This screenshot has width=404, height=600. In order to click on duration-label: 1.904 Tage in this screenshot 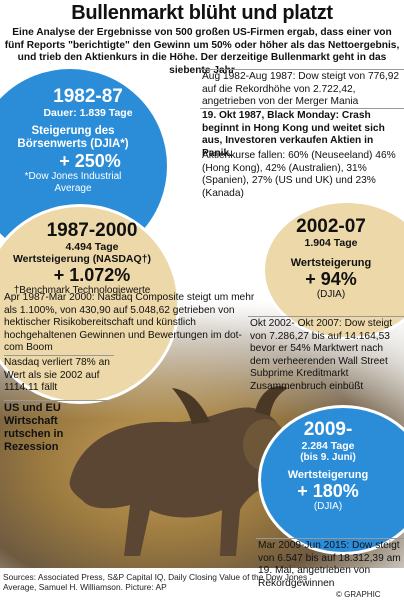, I will do `click(331, 243)`.